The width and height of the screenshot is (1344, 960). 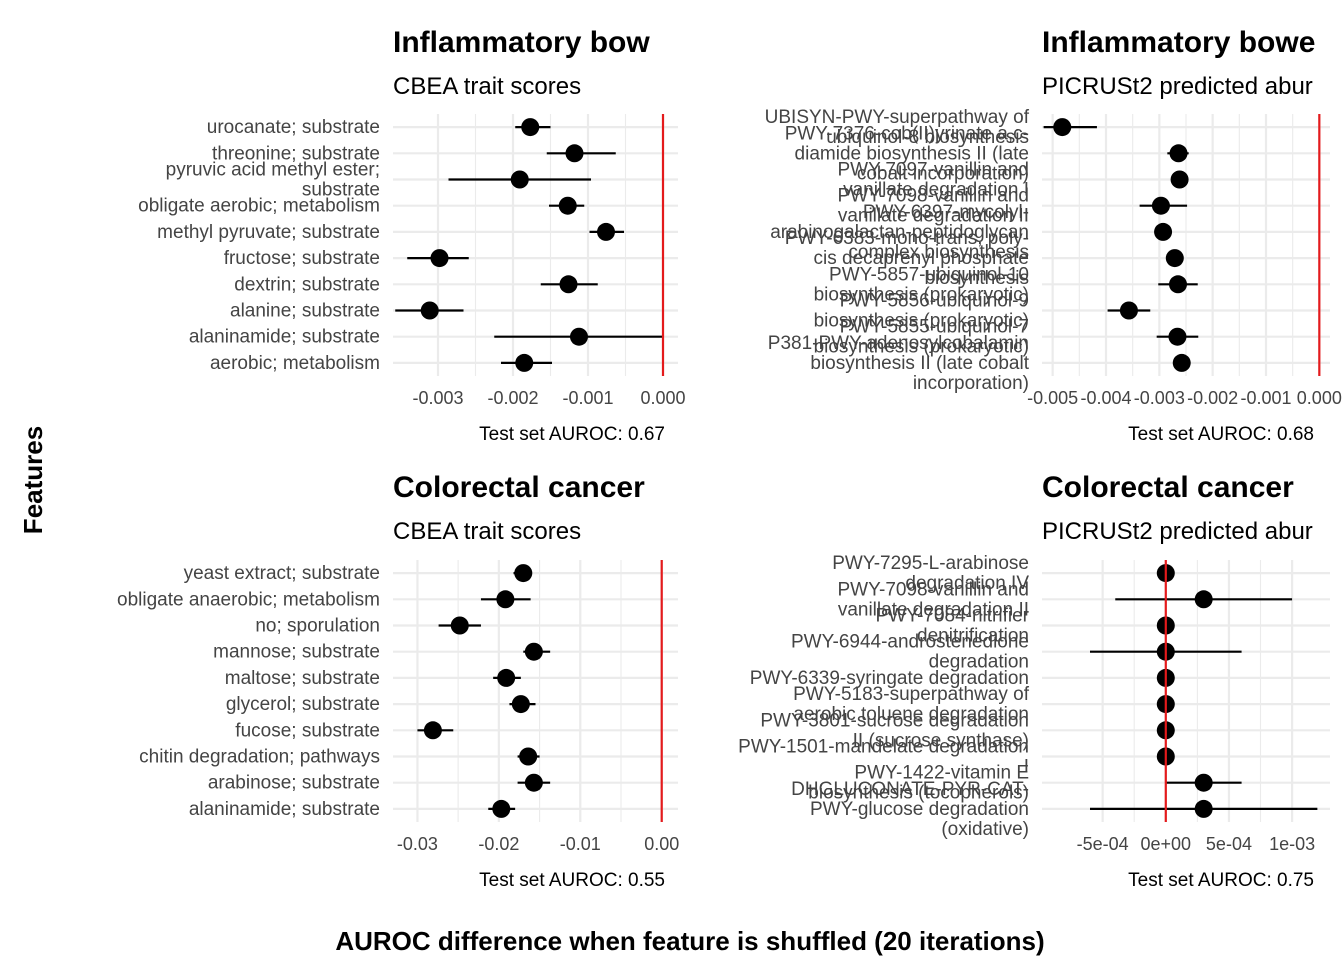 What do you see at coordinates (930, 563) in the screenshot?
I see `y-tick-label-line: PWY-7295-L-arabinose` at bounding box center [930, 563].